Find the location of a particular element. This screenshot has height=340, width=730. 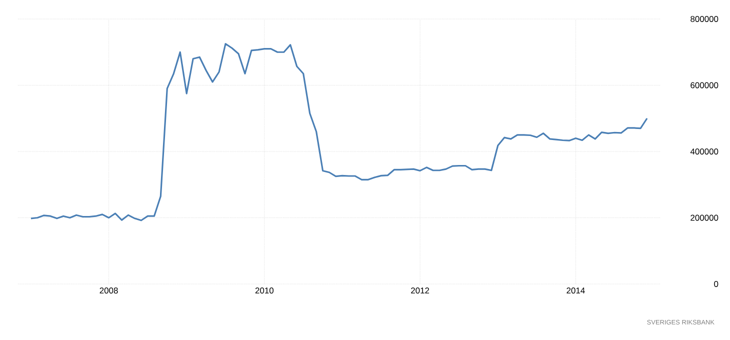

y-tick-label: 400000 is located at coordinates (704, 151).